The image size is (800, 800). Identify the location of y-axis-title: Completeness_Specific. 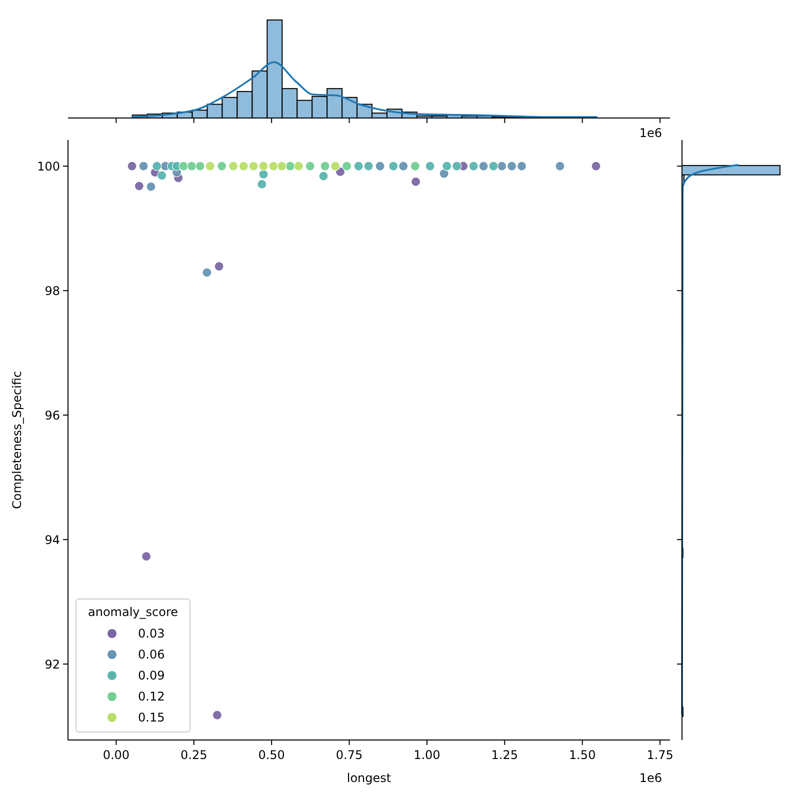
(17, 440).